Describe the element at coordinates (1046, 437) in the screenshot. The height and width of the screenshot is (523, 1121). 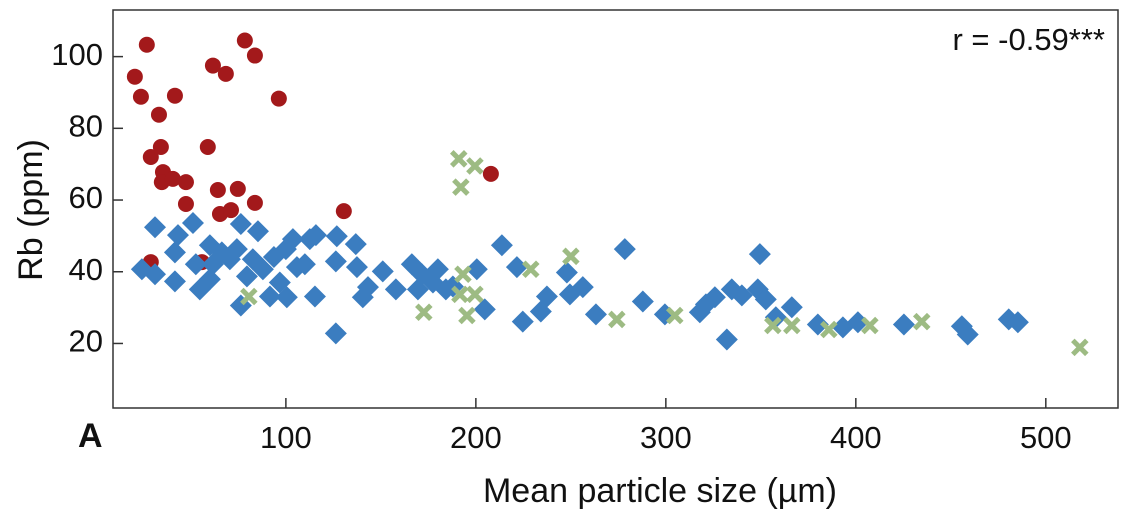
I see `x-tick-label: 500` at that location.